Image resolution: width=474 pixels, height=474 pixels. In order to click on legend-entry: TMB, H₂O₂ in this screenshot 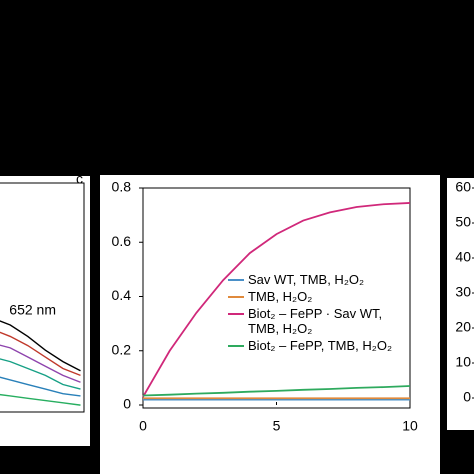, I will do `click(320, 296)`.